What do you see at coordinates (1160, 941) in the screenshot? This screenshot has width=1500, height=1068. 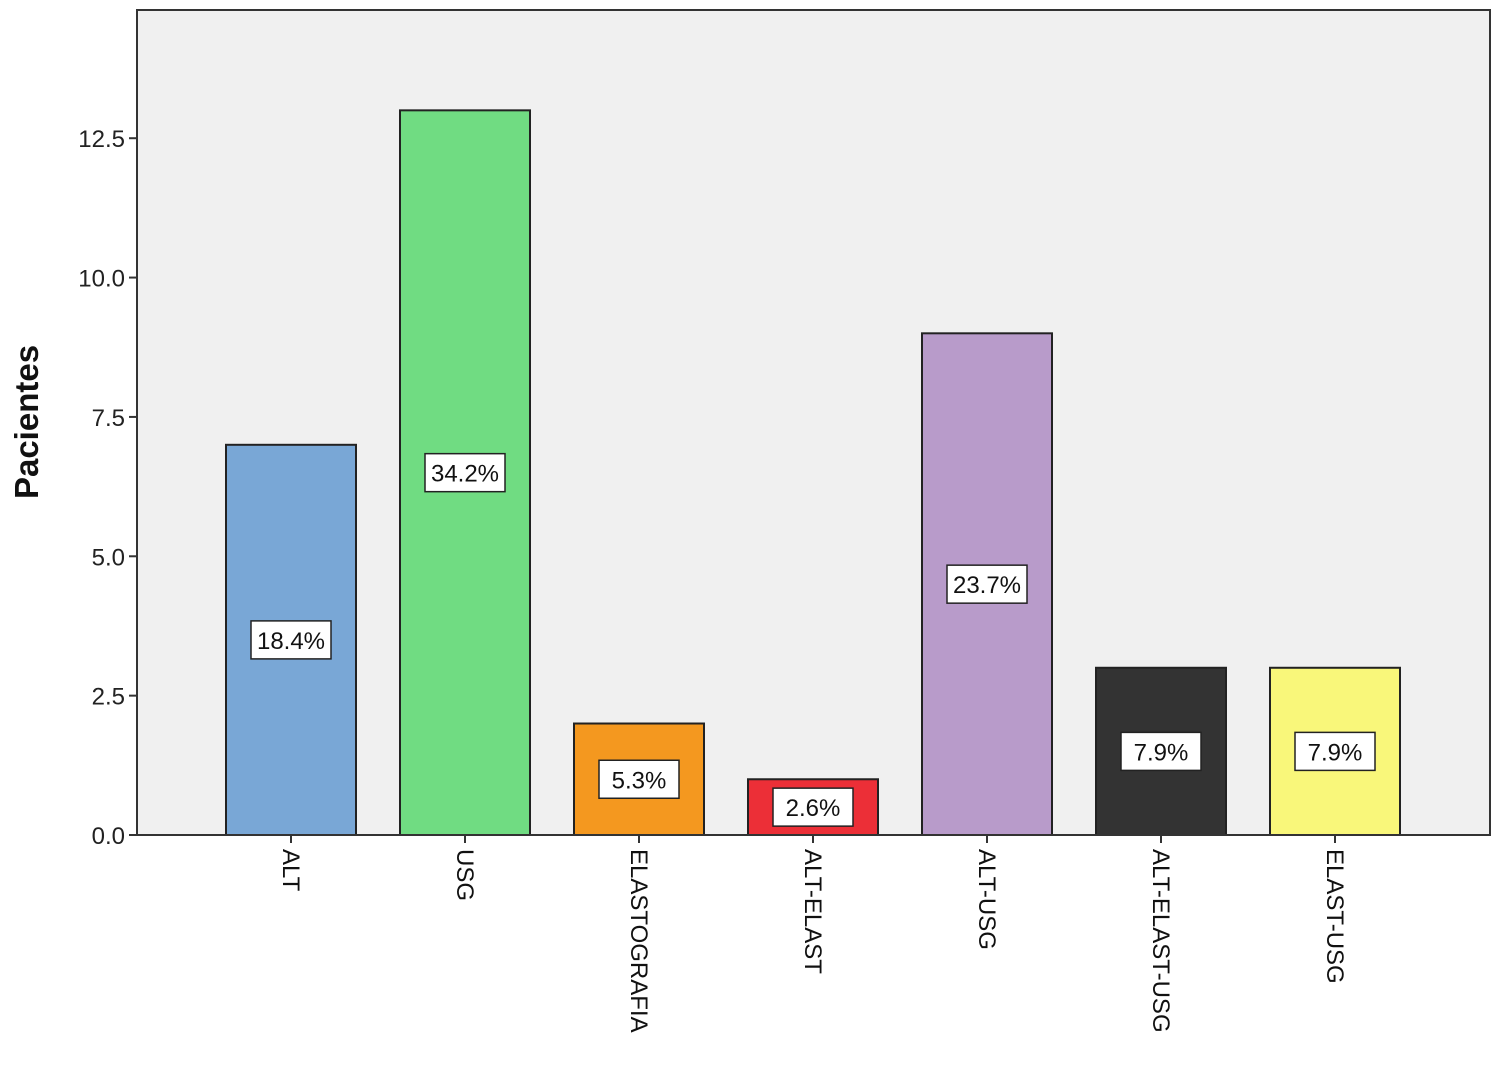 I see `x-tick-label: ALT-ELAST-USG` at bounding box center [1160, 941].